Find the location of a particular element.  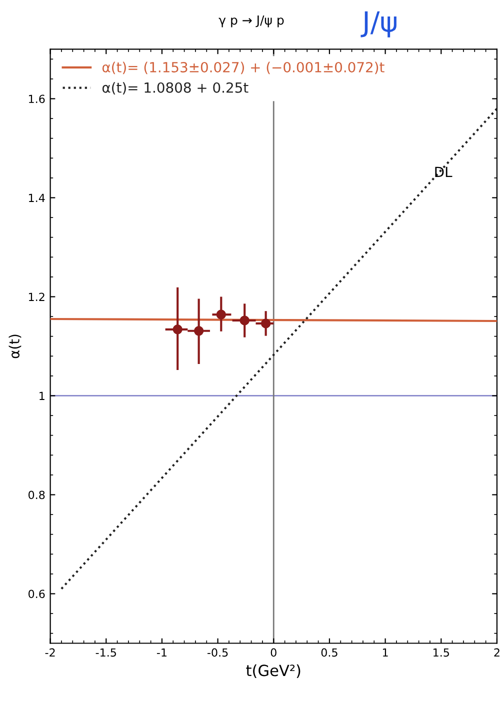

x-tick-label: 1.5 is located at coordinates (441, 652).